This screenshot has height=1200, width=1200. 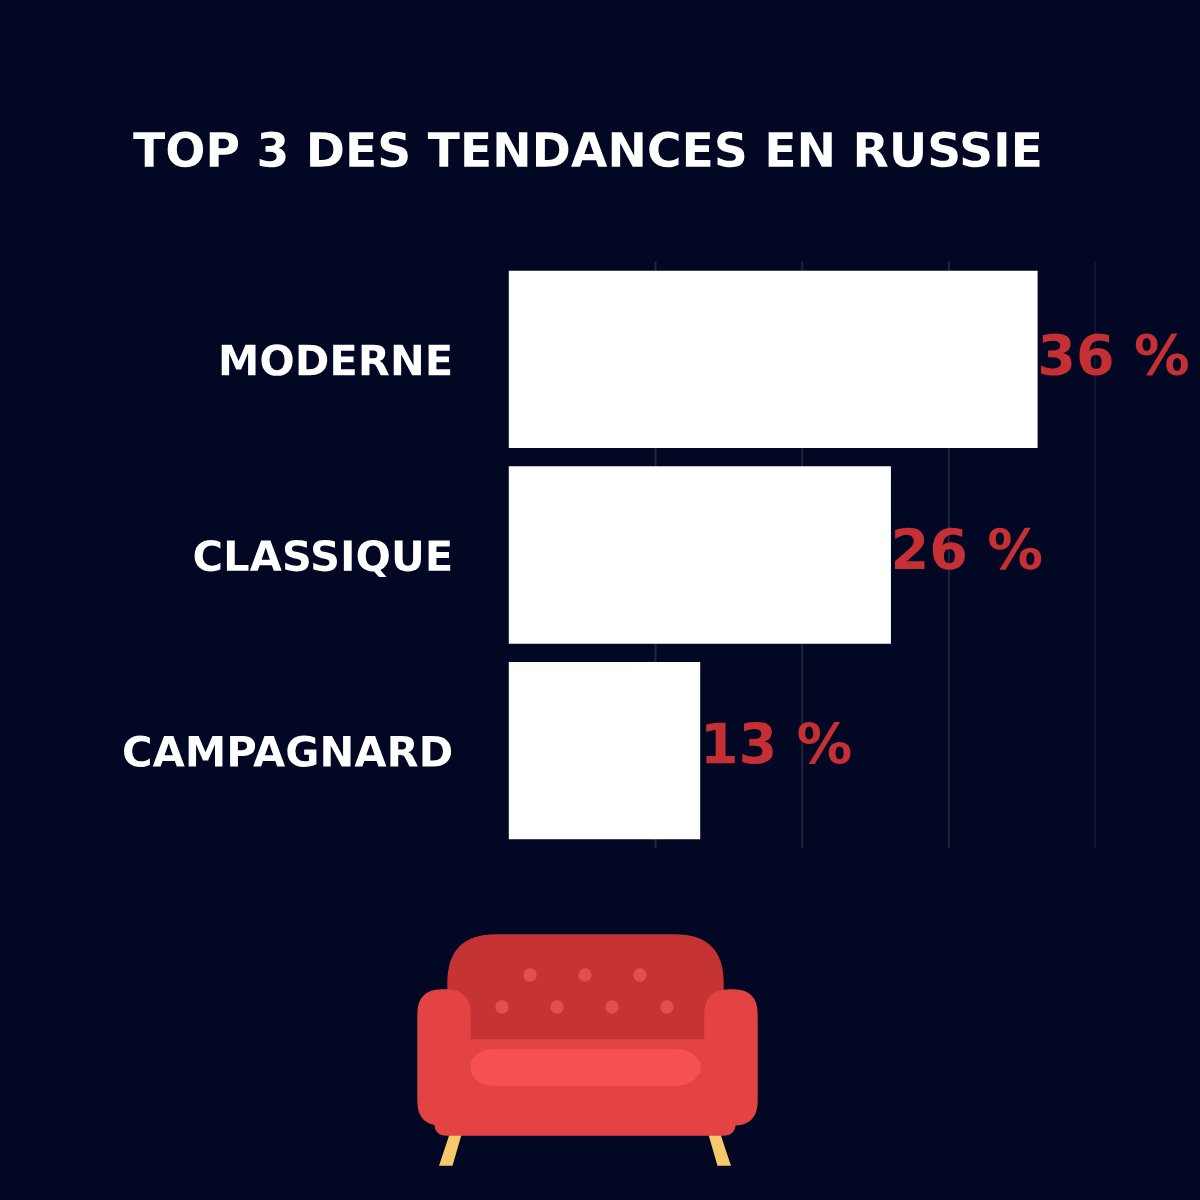 I want to click on data-label: 13 %, so click(x=778, y=742).